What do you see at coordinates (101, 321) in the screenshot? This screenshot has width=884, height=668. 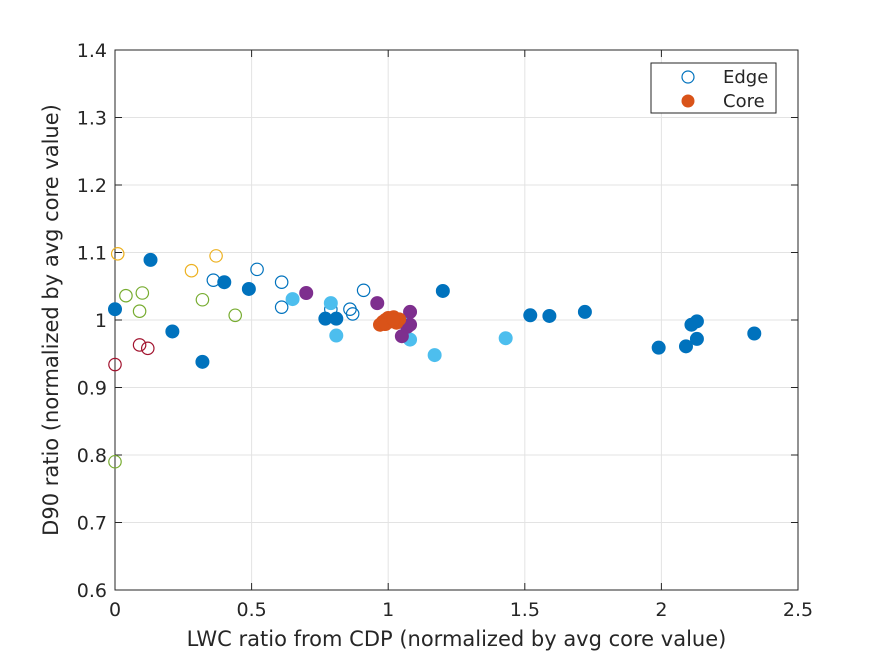 I see `y-tick-label: 1` at bounding box center [101, 321].